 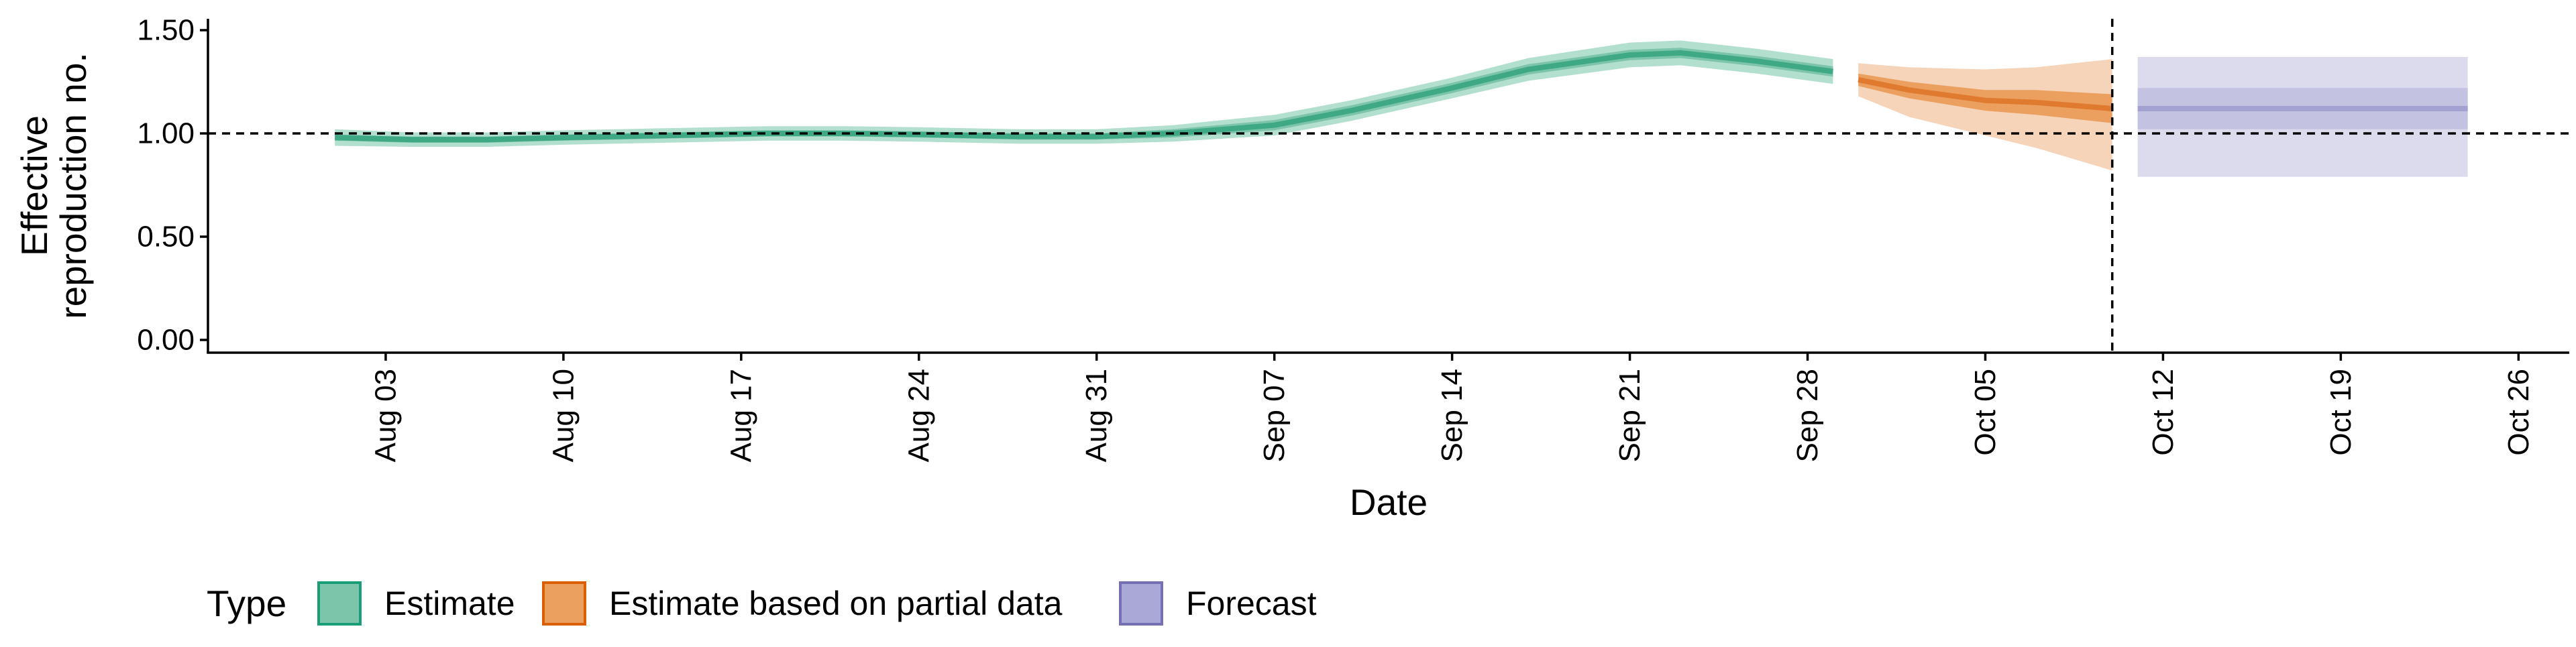 What do you see at coordinates (2340, 412) in the screenshot?
I see `x-tick-label: Oct 19` at bounding box center [2340, 412].